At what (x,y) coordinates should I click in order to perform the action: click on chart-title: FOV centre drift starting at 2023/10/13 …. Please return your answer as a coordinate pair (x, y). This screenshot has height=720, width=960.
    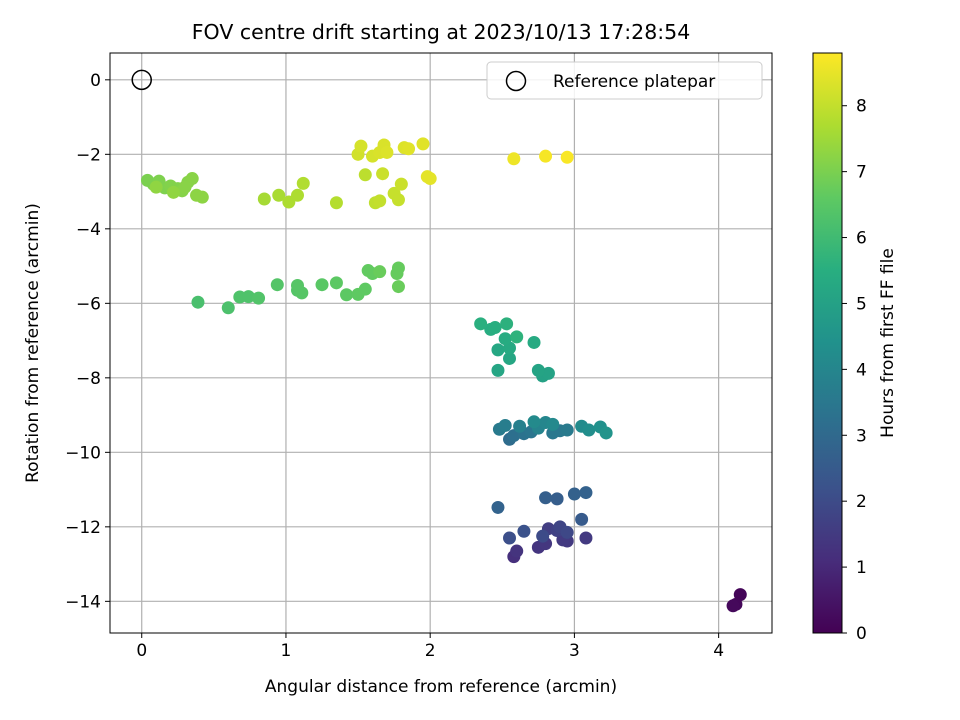
    Looking at the image, I should click on (441, 32).